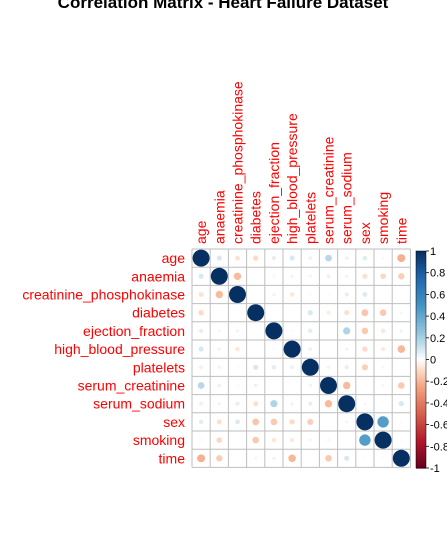  What do you see at coordinates (401, 349) in the screenshot?
I see `correlation-cell-high_blood_pressure-time: high_blood_pressure / time: -0.2` at bounding box center [401, 349].